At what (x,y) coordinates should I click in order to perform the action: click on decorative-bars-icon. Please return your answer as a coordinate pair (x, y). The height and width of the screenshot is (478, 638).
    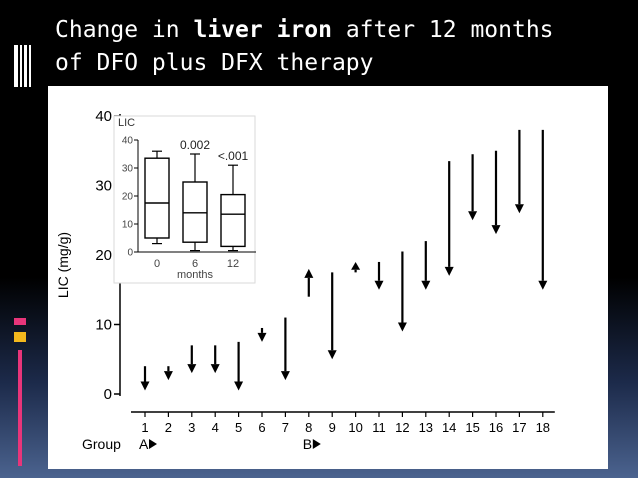
    Looking at the image, I should click on (23, 66).